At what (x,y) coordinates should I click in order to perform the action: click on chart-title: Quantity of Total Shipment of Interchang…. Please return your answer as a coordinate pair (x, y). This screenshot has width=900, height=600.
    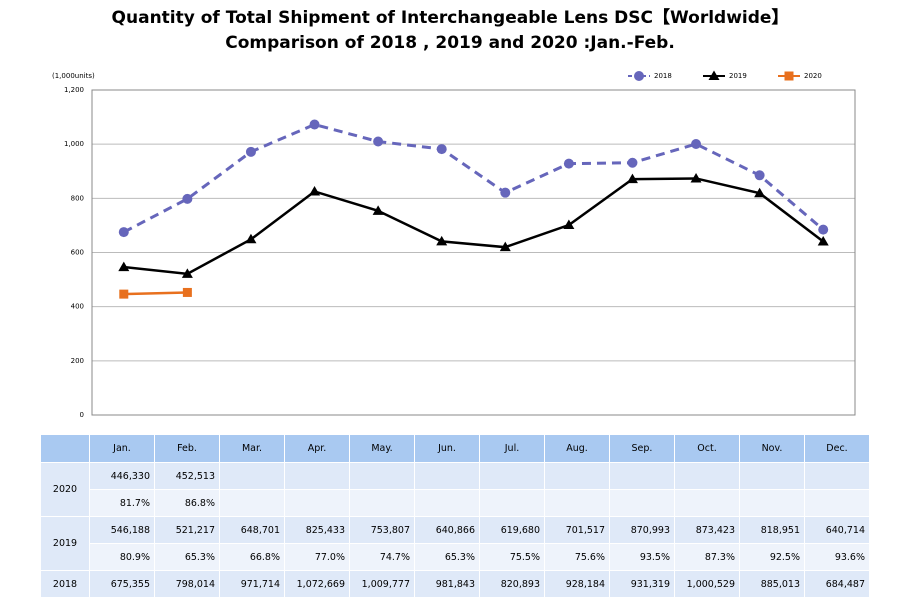
    Looking at the image, I should click on (450, 17).